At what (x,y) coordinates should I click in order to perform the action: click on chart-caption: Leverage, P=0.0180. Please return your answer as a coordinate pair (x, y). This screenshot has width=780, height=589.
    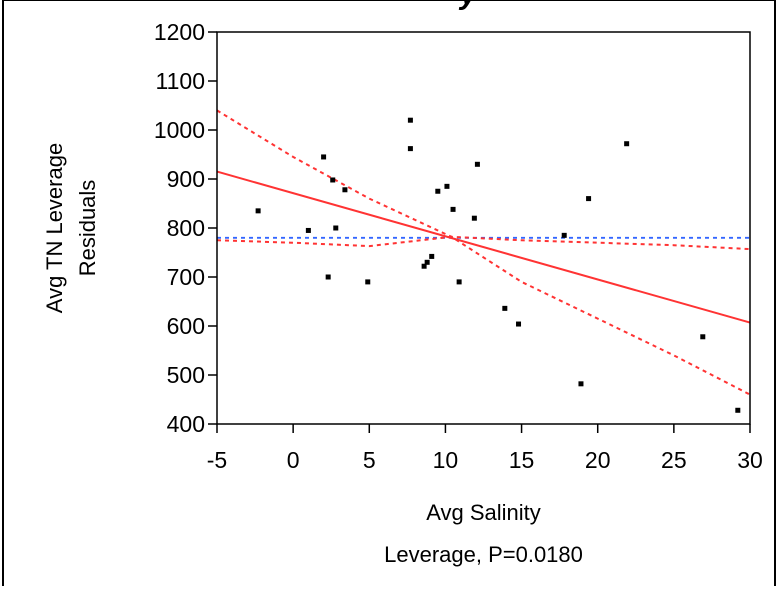
    Looking at the image, I should click on (483, 554).